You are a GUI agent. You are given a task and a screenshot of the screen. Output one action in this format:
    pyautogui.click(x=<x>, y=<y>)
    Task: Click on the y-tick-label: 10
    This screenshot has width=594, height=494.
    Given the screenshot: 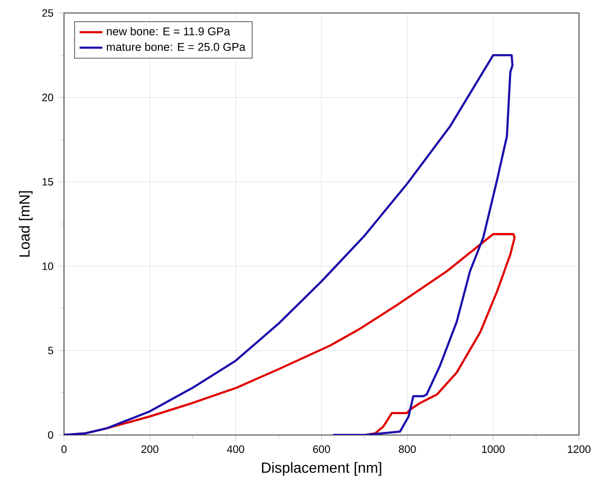 What is the action you would take?
    pyautogui.click(x=48, y=266)
    